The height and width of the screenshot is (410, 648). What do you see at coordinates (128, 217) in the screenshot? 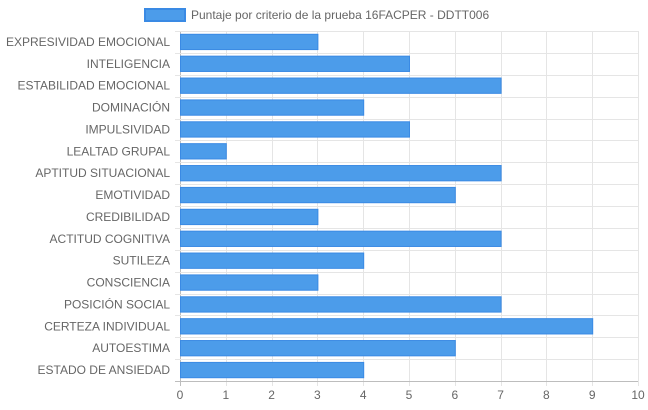
I see `category-label: CREDIBILIDAD` at bounding box center [128, 217].